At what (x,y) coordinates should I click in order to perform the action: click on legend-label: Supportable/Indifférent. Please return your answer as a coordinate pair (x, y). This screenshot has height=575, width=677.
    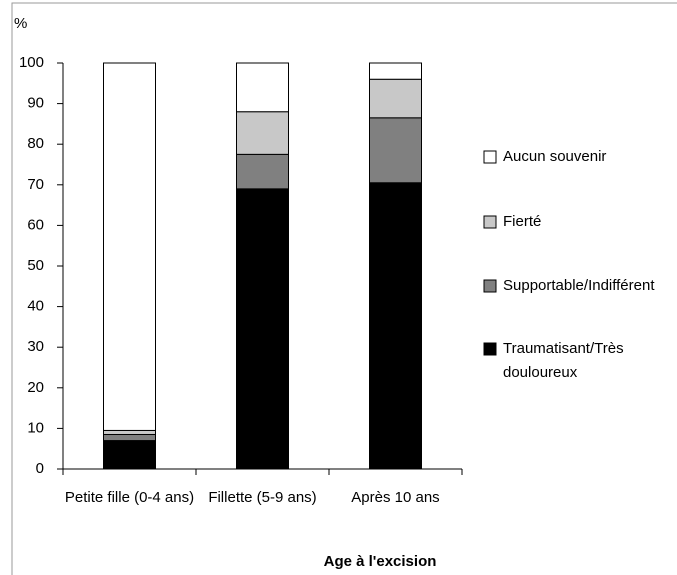
    Looking at the image, I should click on (579, 285).